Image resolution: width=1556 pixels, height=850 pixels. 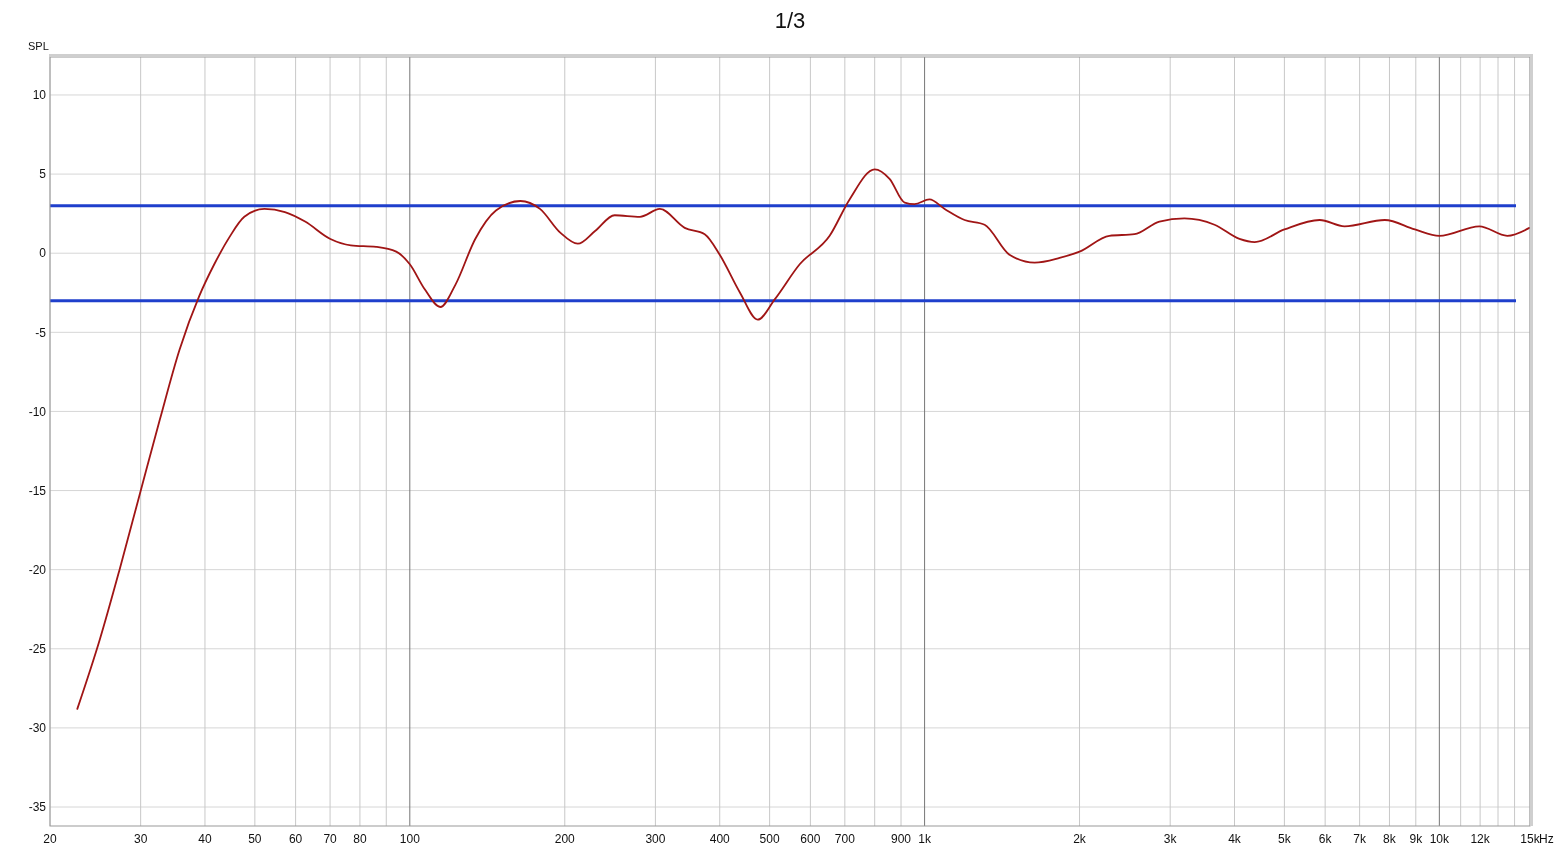 What do you see at coordinates (38, 46) in the screenshot?
I see `y-axis-title: SPL` at bounding box center [38, 46].